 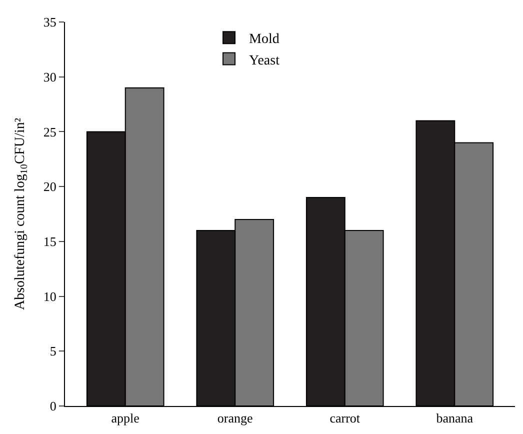 What do you see at coordinates (49, 186) in the screenshot?
I see `y-tick-label: 20` at bounding box center [49, 186].